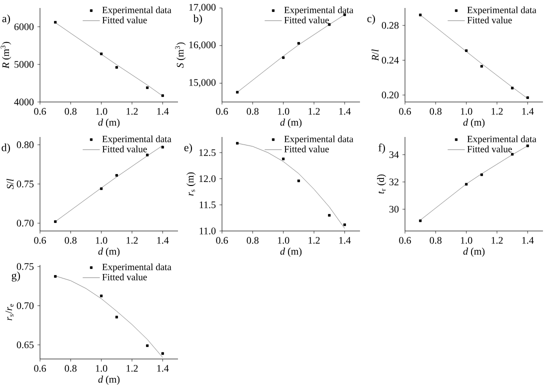 This screenshot has width=550, height=390. I want to click on text: d), so click(6, 149).